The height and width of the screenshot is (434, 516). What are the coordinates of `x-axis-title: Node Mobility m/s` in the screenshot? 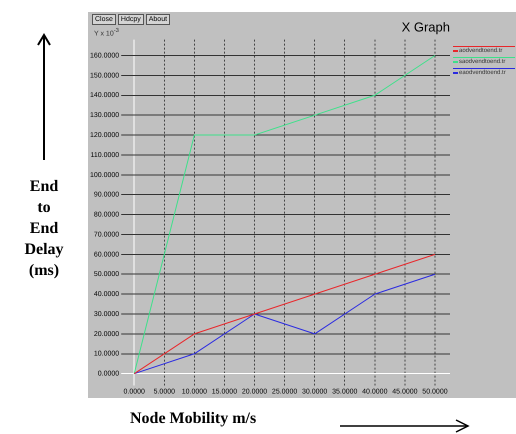 It's located at (193, 419).